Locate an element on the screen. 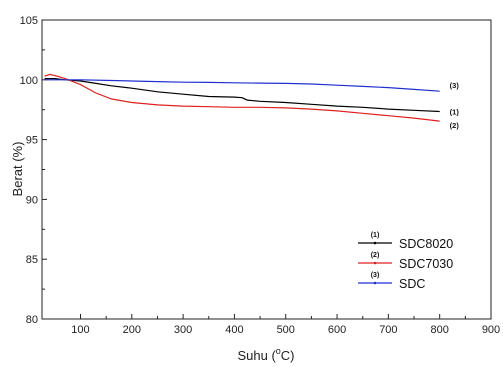 This screenshot has height=367, width=503. legend-label: SDC is located at coordinates (412, 284).